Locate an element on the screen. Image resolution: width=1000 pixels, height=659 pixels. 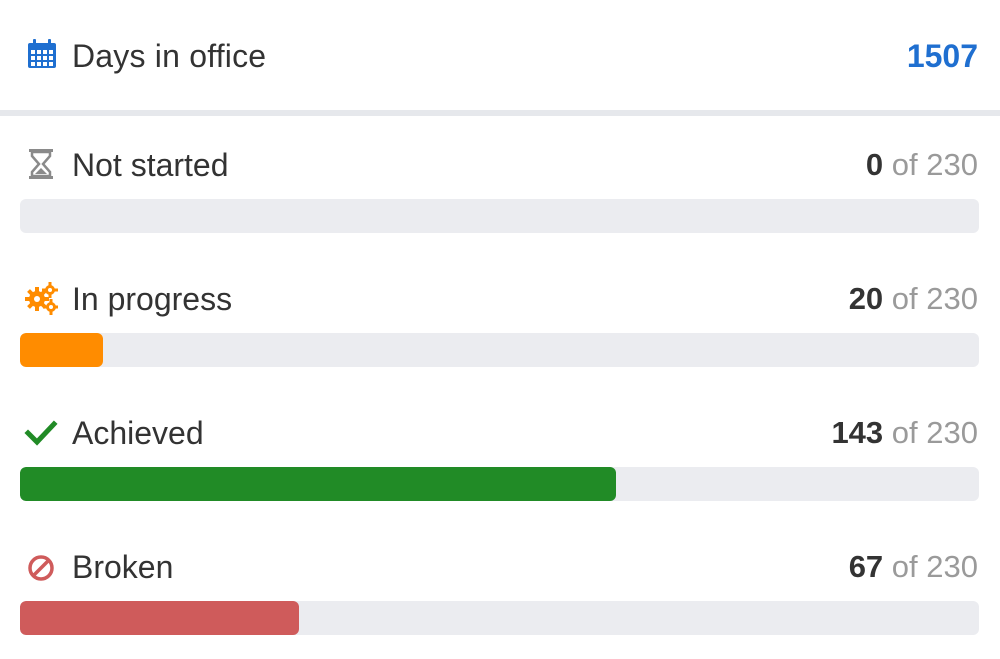
hourglass-icon is located at coordinates (41, 164).